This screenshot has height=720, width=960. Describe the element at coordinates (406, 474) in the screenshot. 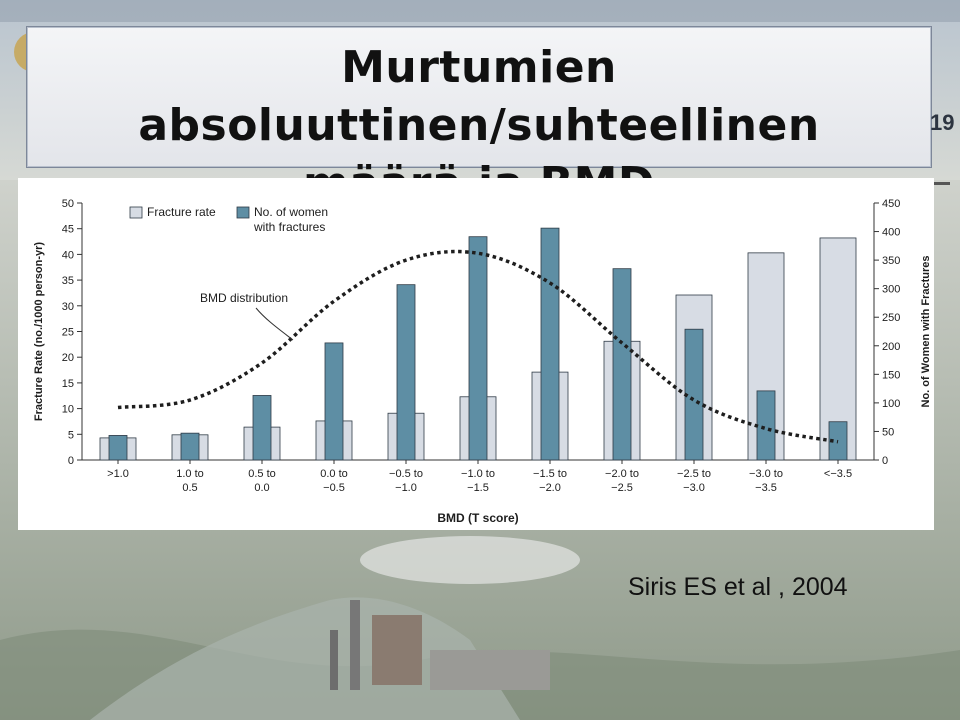

I see `x-tick-label: −0.5 to` at that location.